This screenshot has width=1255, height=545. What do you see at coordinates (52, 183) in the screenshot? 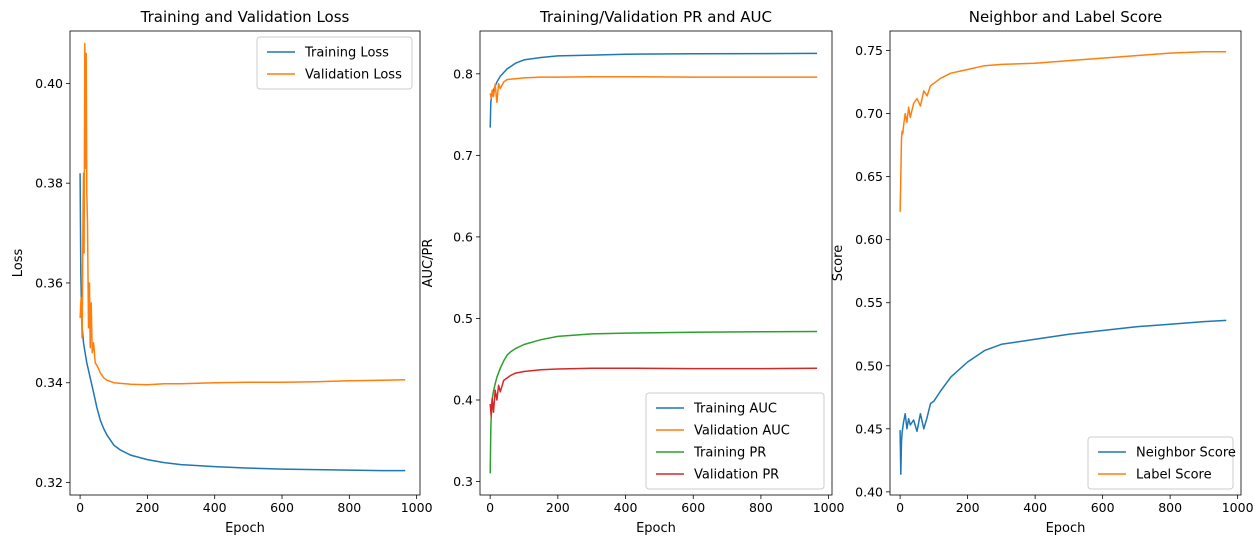
I see `y-tick: 0.38` at bounding box center [52, 183].